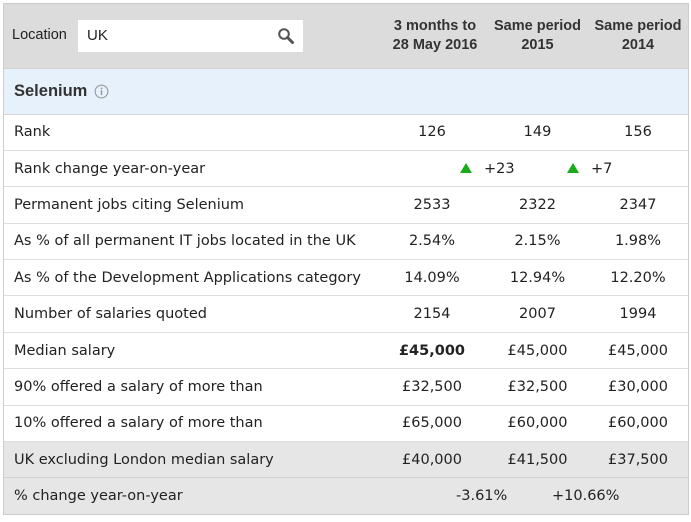 The width and height of the screenshot is (691, 522). Describe the element at coordinates (51, 91) in the screenshot. I see `section-title-text: Selenium` at that location.